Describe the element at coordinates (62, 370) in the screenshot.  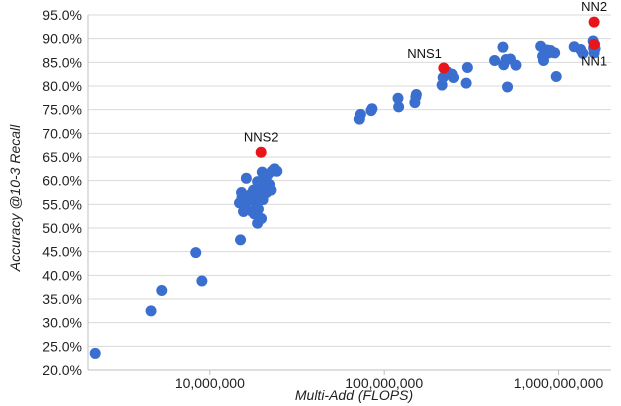
I see `y-tick-label: 20.0%` at that location.